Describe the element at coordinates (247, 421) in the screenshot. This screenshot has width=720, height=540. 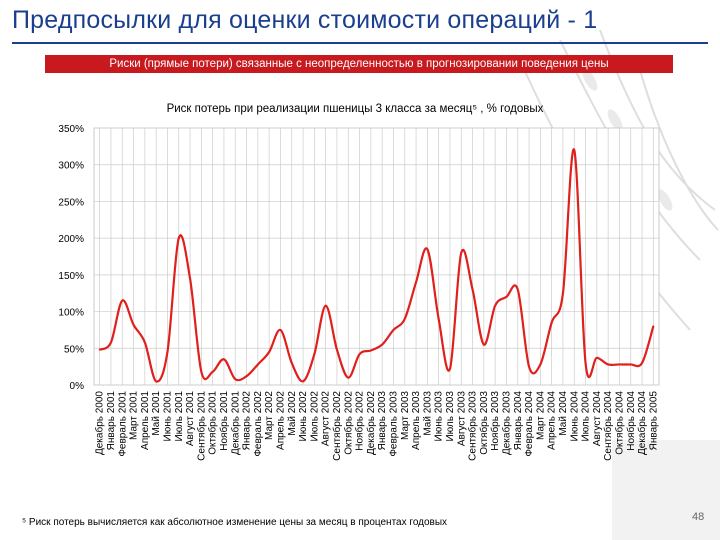
I see `x-tick-label: Январь 2002` at that location.